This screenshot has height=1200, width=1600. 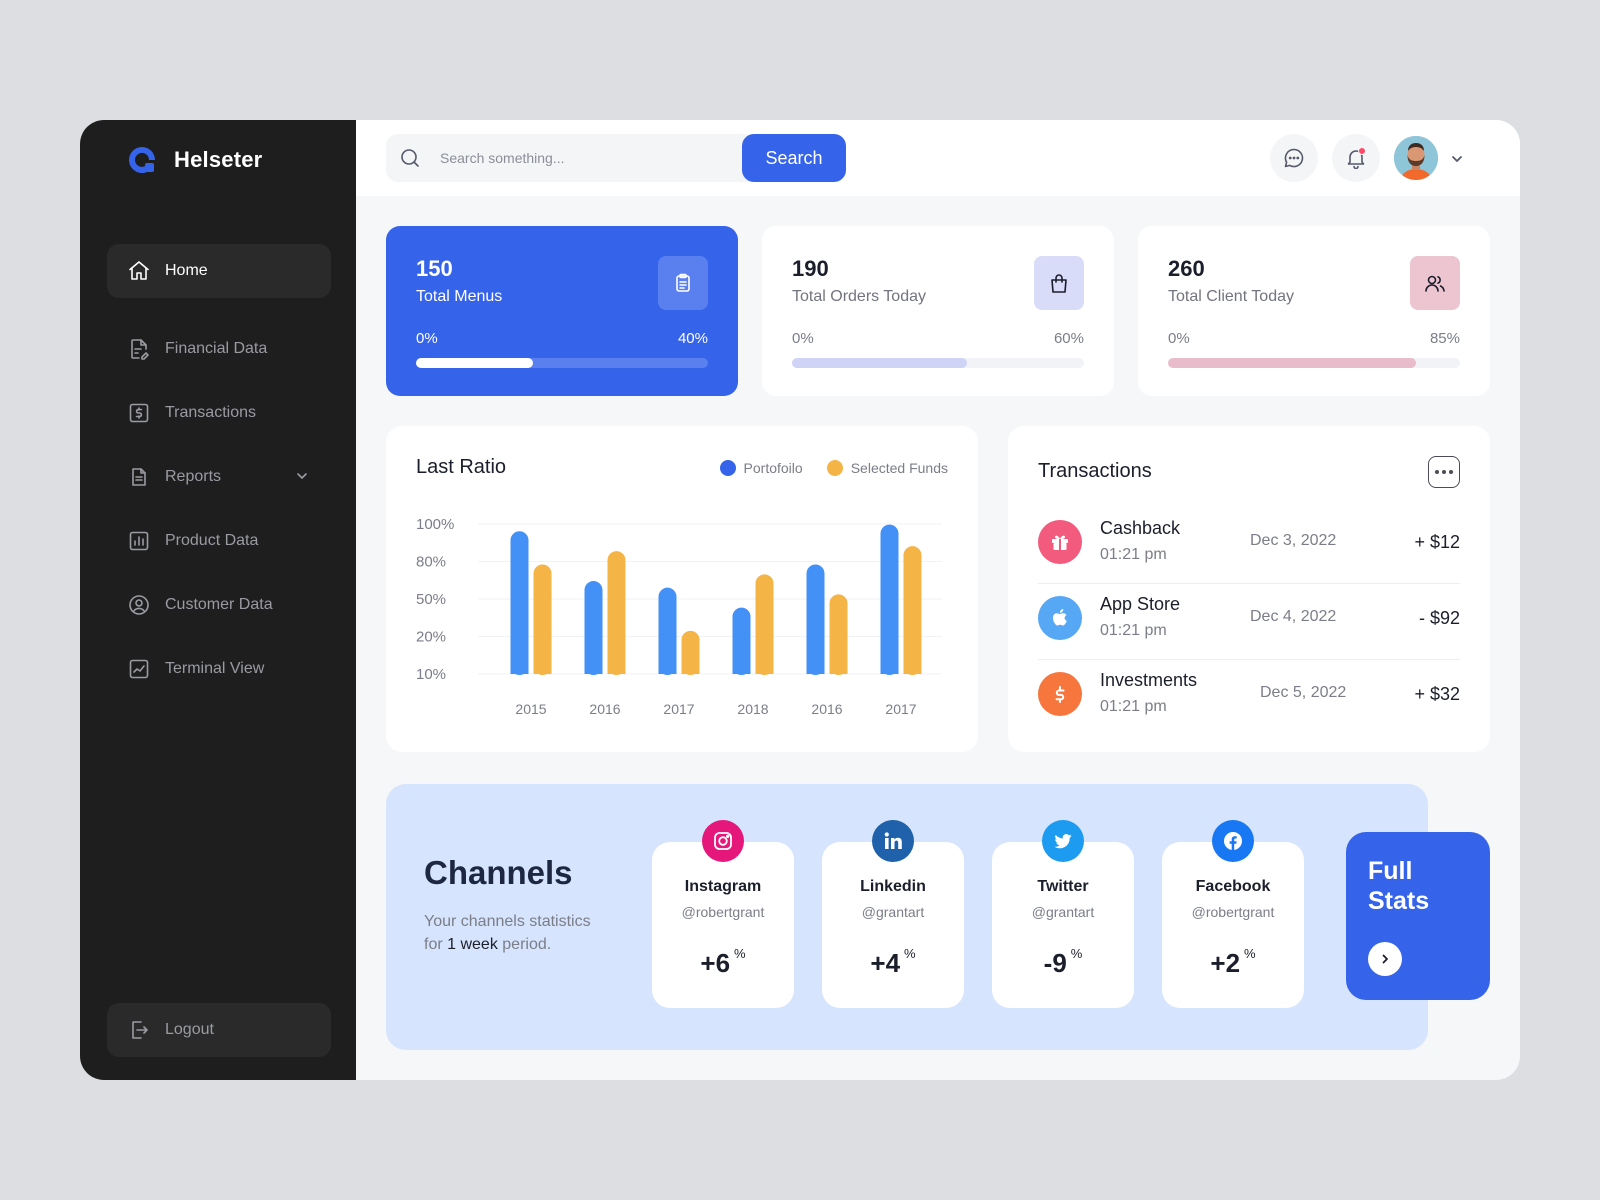 I want to click on transaction-row: Cashback 01:21 pm Dec 3, 2022 + $12, so click(x=1249, y=546).